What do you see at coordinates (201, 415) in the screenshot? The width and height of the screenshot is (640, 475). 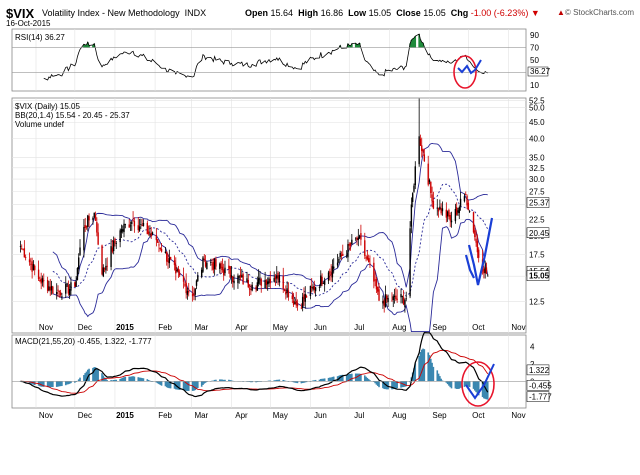 I see `macd-x-tick-label: Mar` at bounding box center [201, 415].